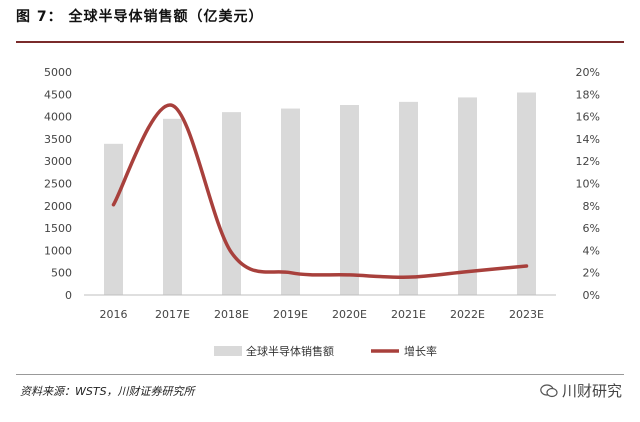  What do you see at coordinates (107, 391) in the screenshot?
I see `source-note: 资料来源：WSTS，川财证券研究所` at bounding box center [107, 391].